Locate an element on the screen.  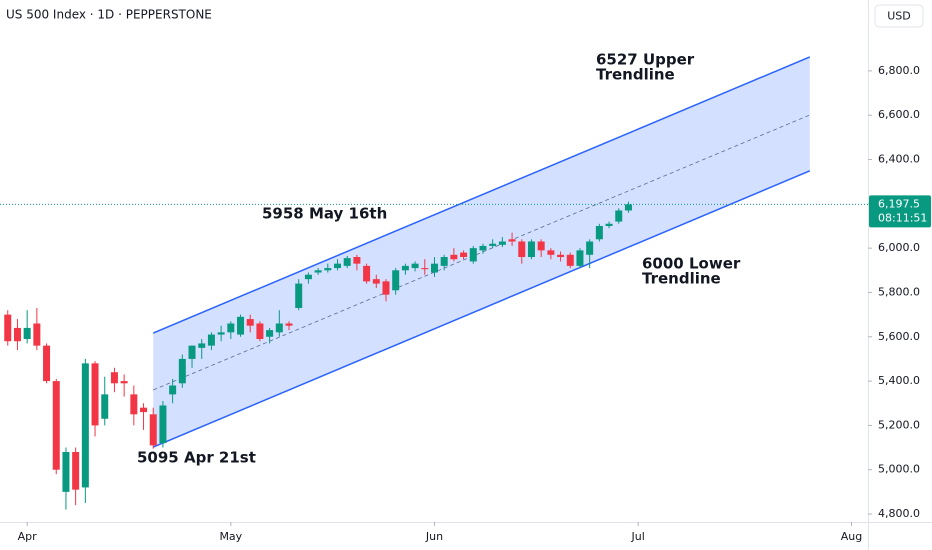
y-tick-label: 5,600.0 is located at coordinates (899, 336).